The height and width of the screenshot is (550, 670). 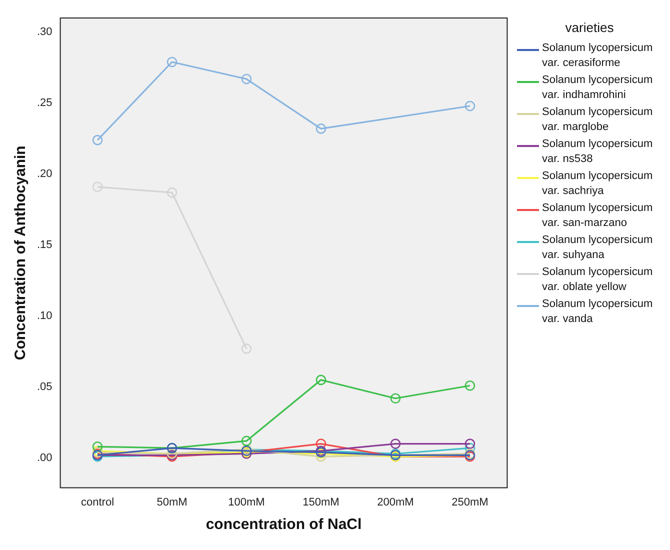 What do you see at coordinates (44, 103) in the screenshot?
I see `y-tick-label: .25` at bounding box center [44, 103].